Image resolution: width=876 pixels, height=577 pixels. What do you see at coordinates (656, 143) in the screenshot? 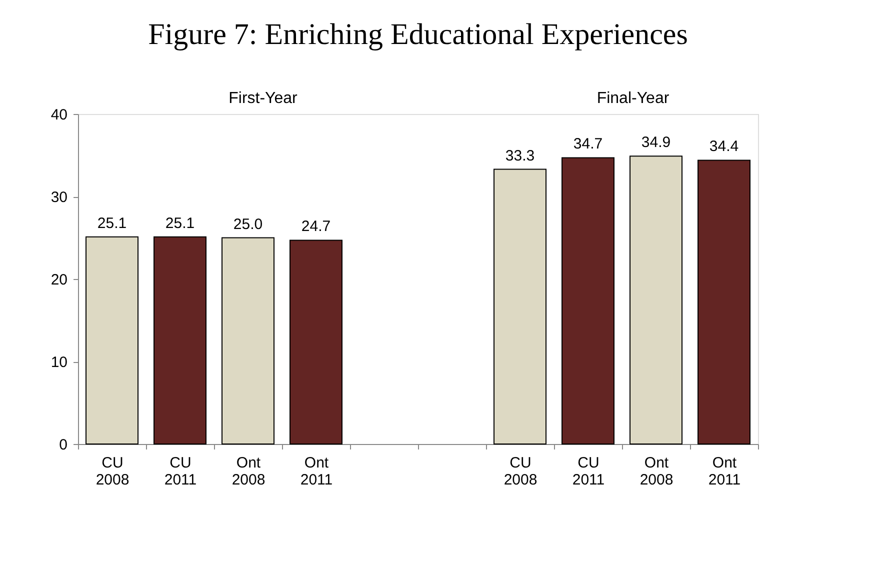
I see `data-label: 34.9` at bounding box center [656, 143].